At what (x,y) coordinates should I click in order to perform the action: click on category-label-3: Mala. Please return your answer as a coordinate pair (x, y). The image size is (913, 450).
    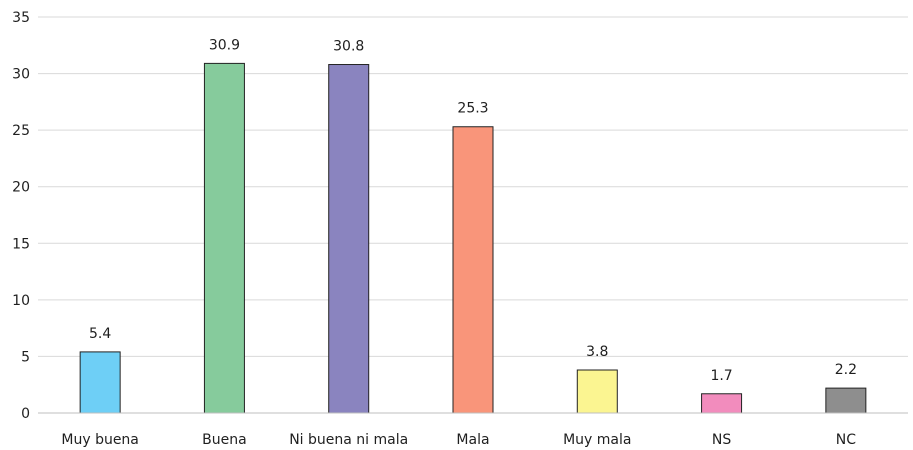
    Looking at the image, I should click on (472, 440).